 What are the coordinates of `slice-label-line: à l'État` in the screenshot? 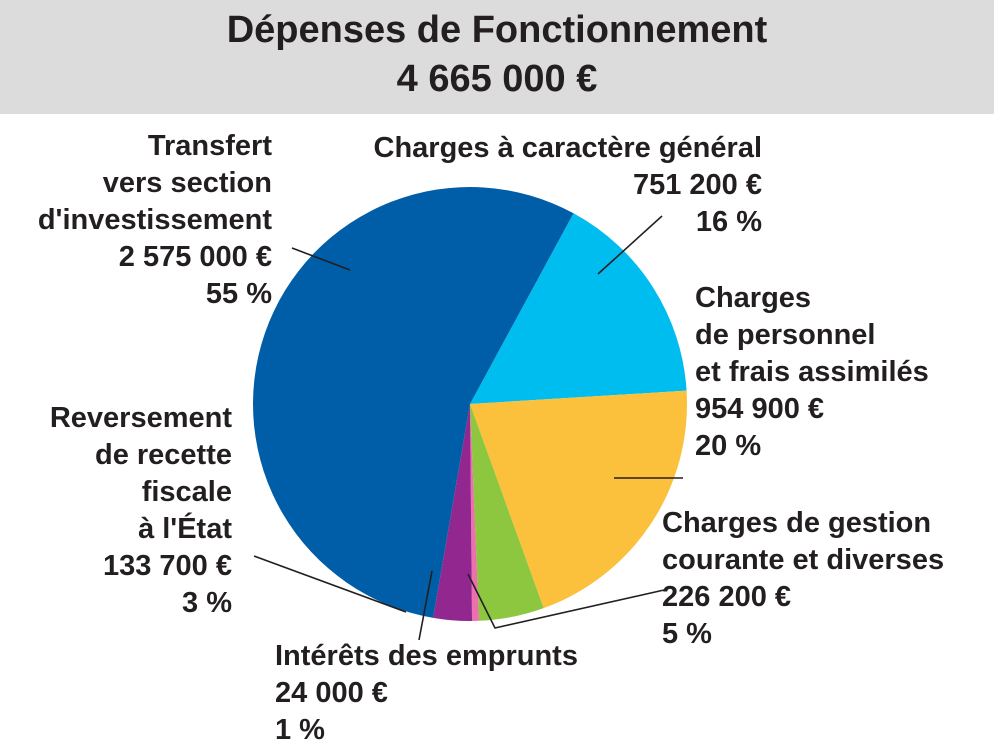 It's located at (185, 529).